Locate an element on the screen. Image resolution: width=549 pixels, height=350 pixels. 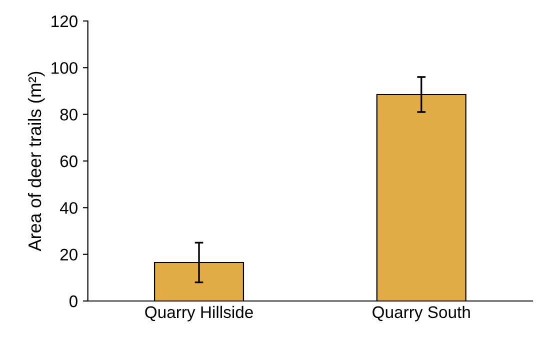
y-tick-label: 60 is located at coordinates (69, 161).